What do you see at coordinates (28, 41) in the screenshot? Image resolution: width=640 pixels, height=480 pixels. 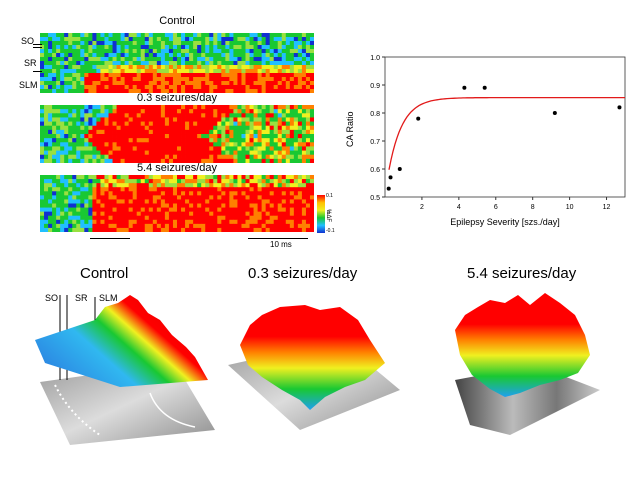 I see `layer-label-so: SO` at bounding box center [28, 41].